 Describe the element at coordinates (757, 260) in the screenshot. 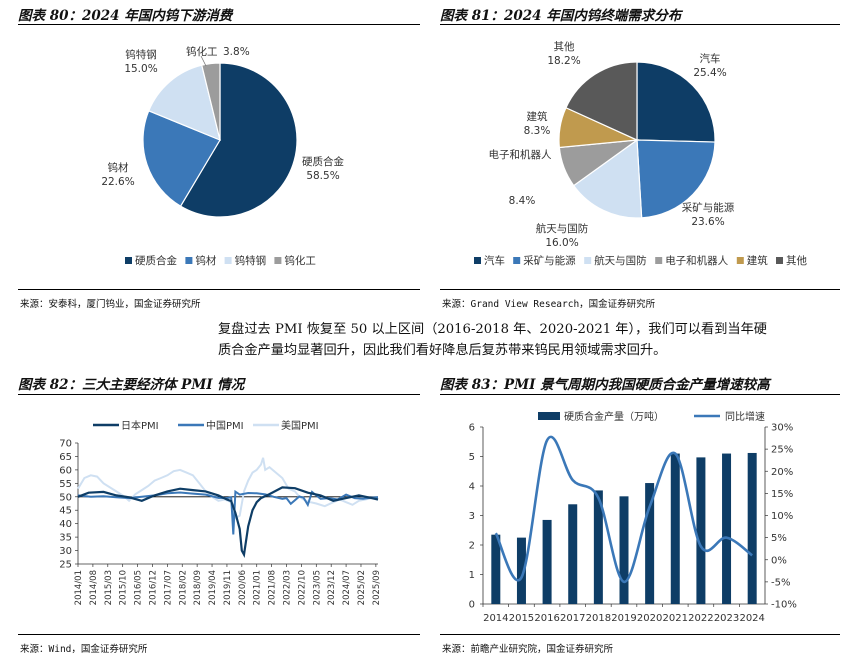

I see `legend-label-4: 建筑` at that location.